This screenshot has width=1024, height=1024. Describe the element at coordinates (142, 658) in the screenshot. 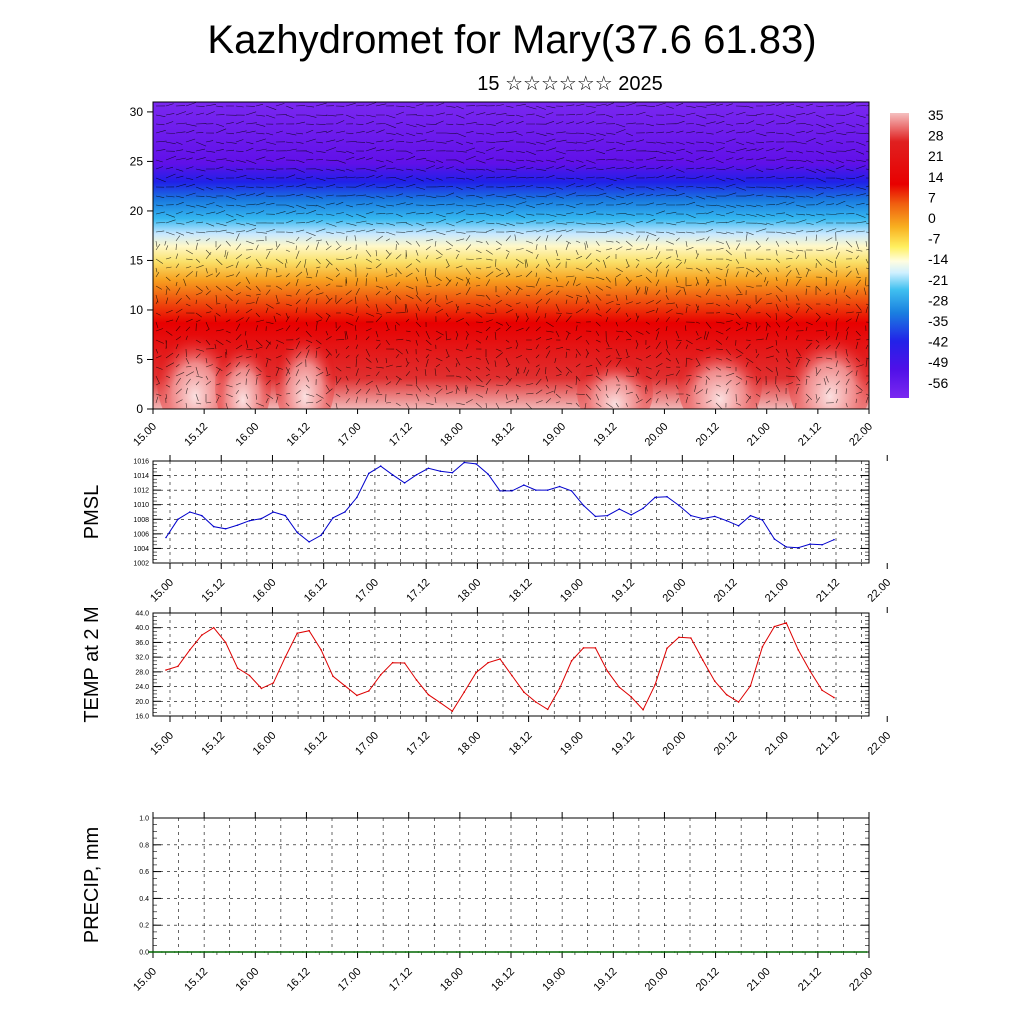

I see `y-tick-label: 32.0` at that location.